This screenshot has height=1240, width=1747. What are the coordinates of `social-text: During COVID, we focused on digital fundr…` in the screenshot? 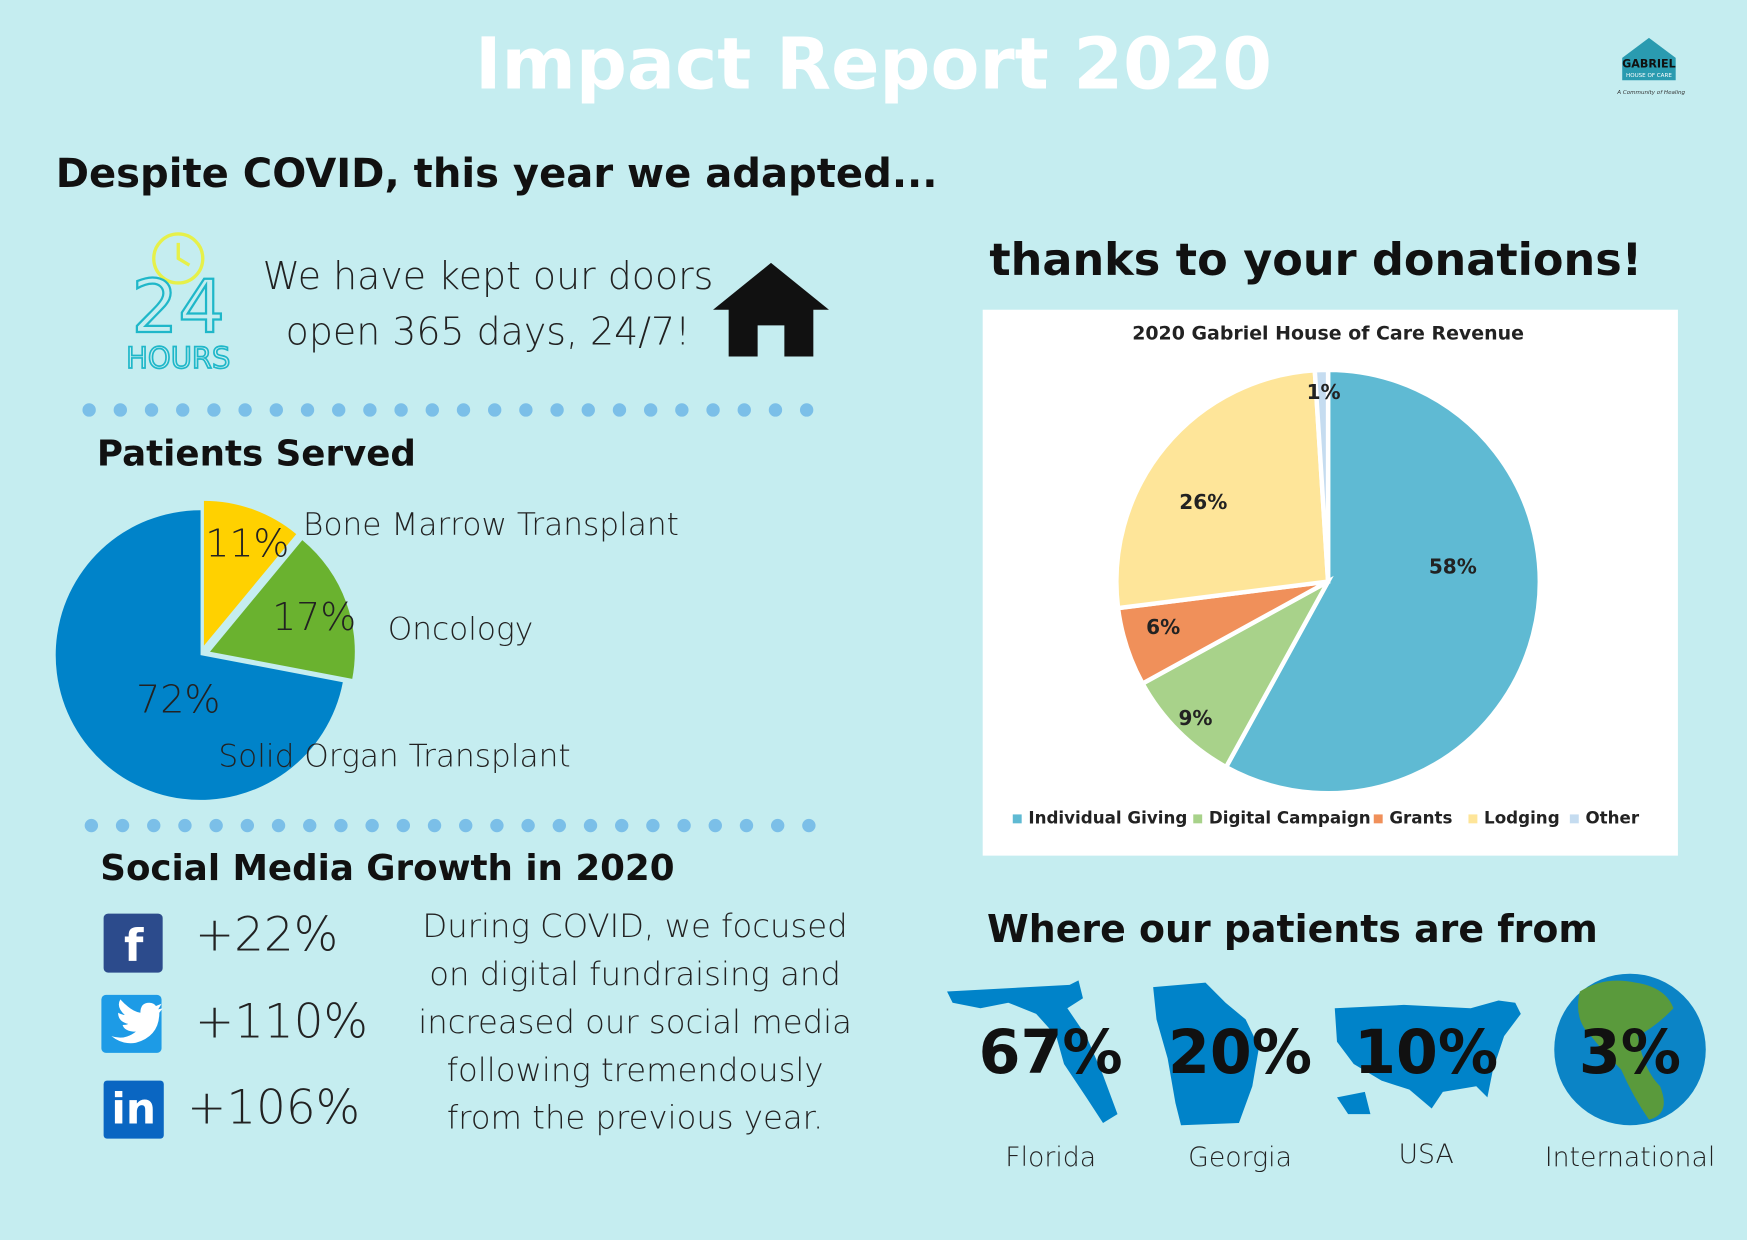 It's located at (635, 1022).